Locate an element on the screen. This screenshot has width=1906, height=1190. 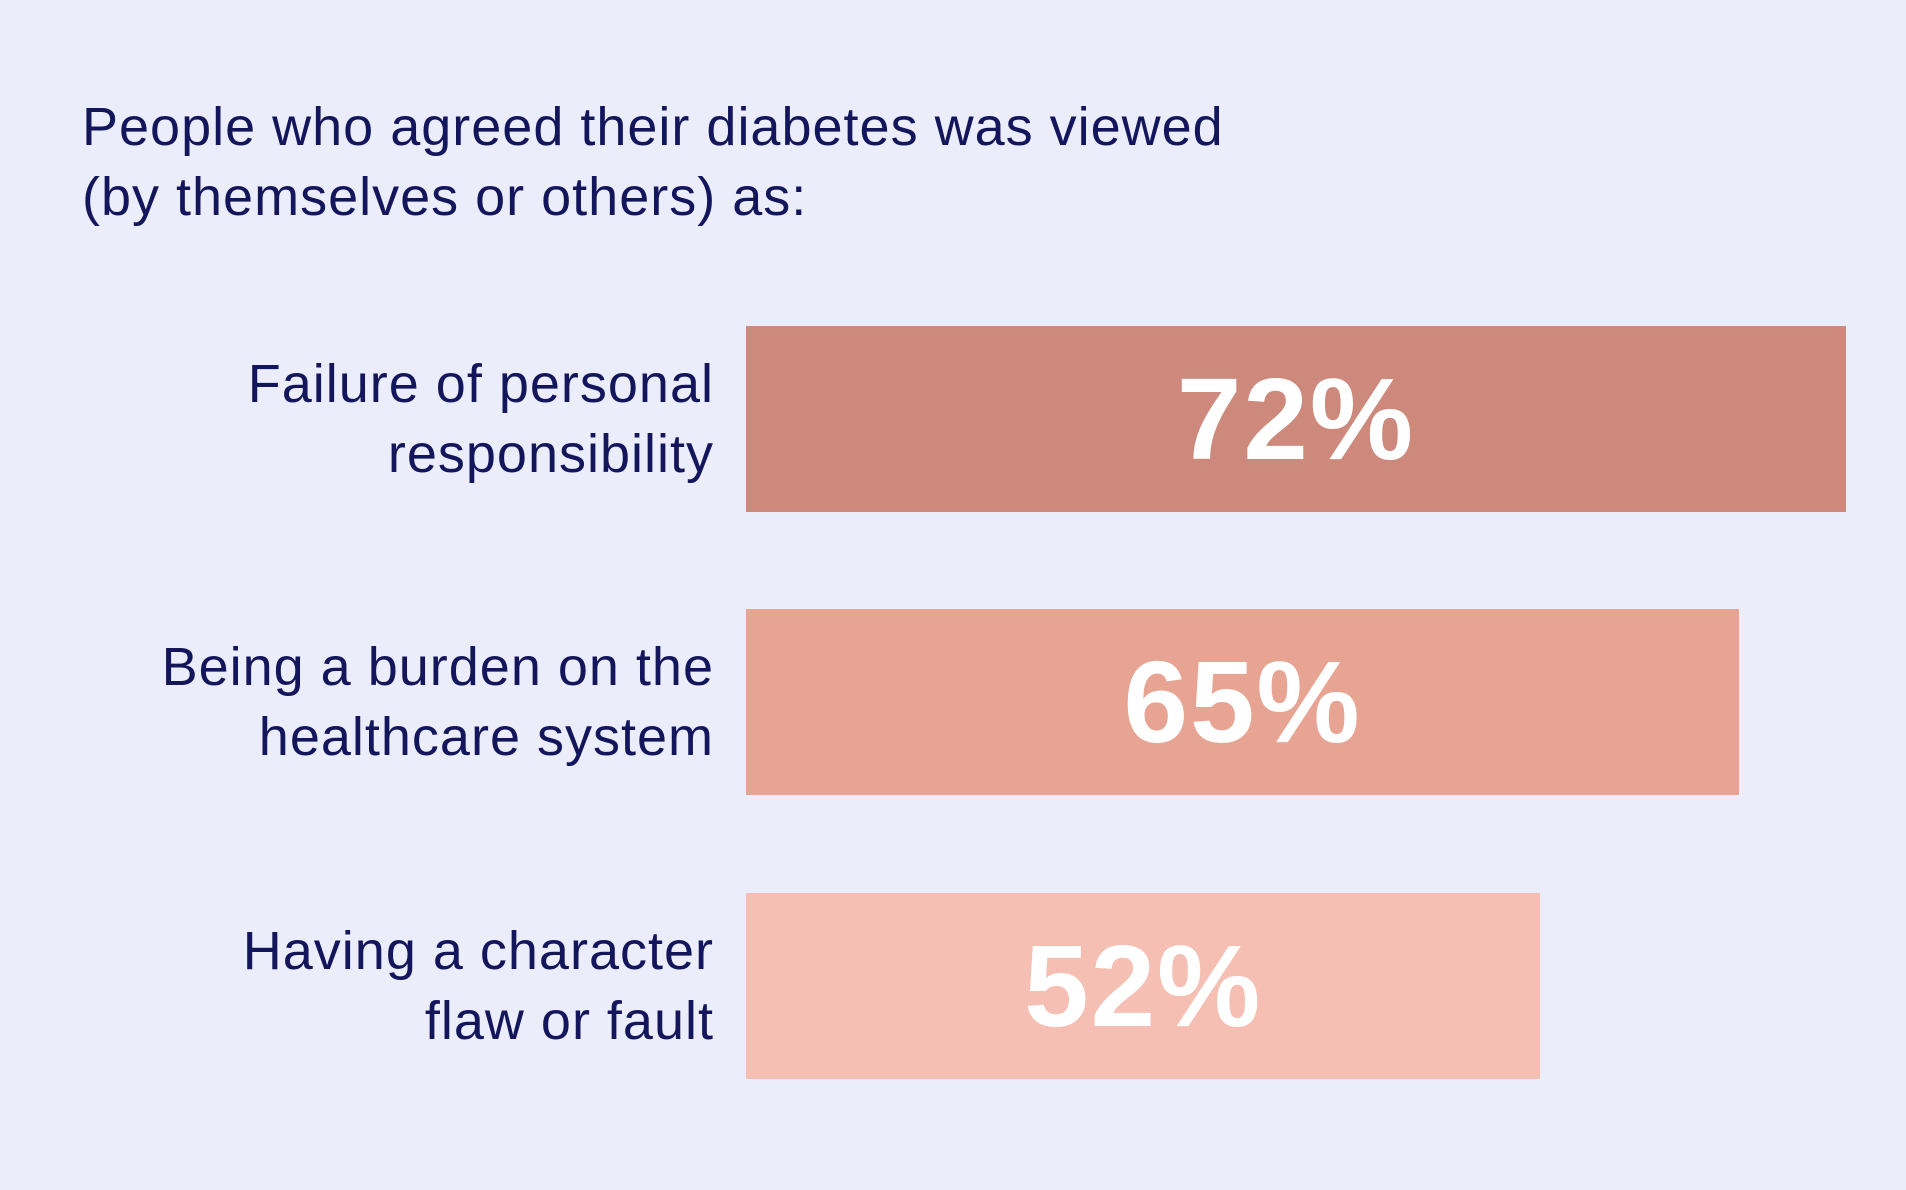
data-label: 52% is located at coordinates (1143, 986).